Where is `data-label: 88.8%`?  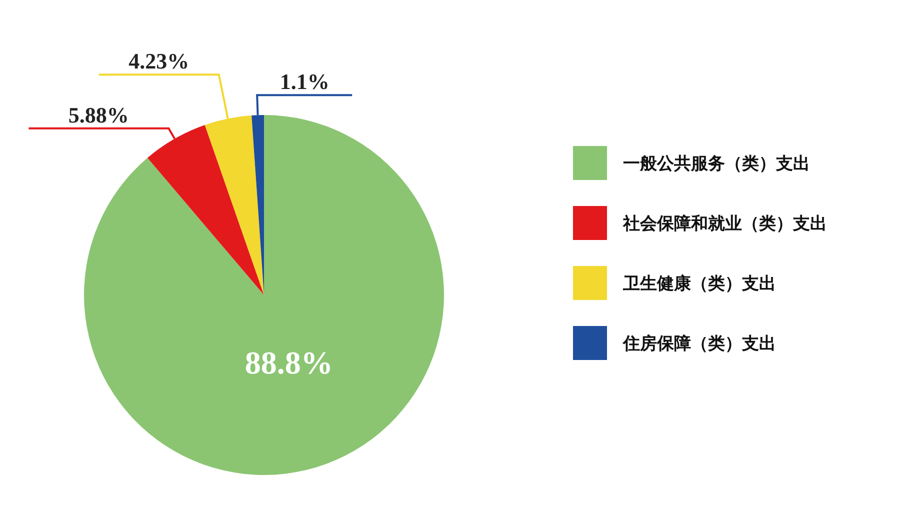 data-label: 88.8% is located at coordinates (288, 362).